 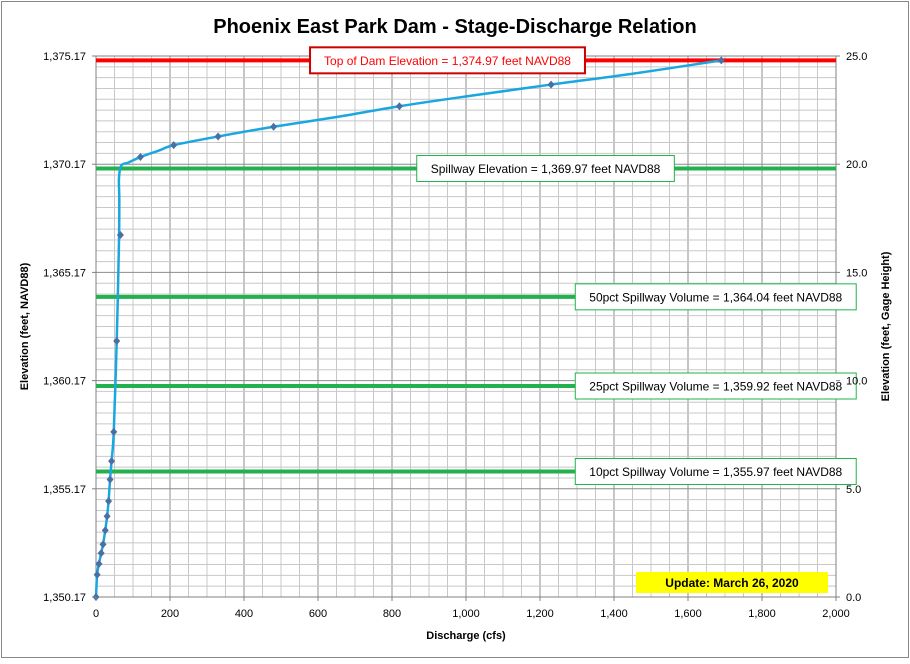 I want to click on y-left-tick-label: 1,370.17, so click(x=64, y=165).